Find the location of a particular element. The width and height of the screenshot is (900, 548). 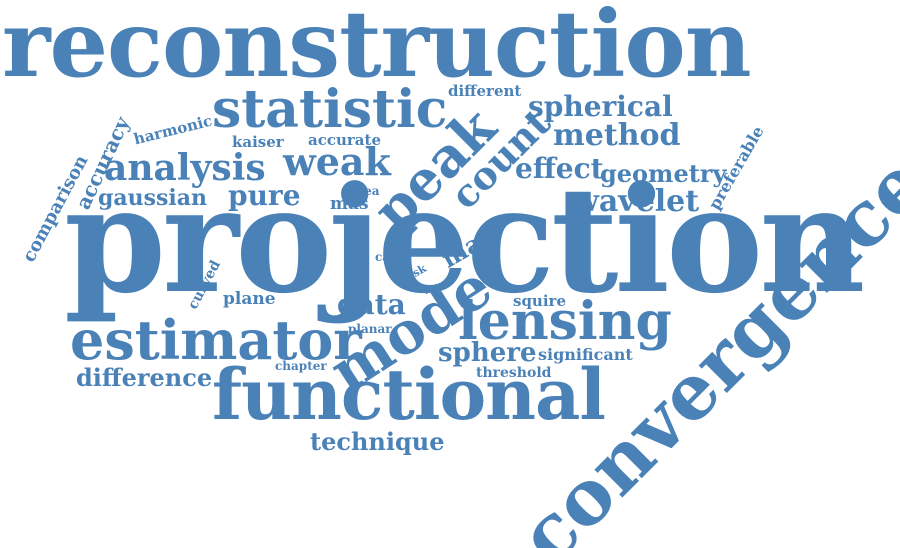

word-statistic: statistic is located at coordinates (330, 109).